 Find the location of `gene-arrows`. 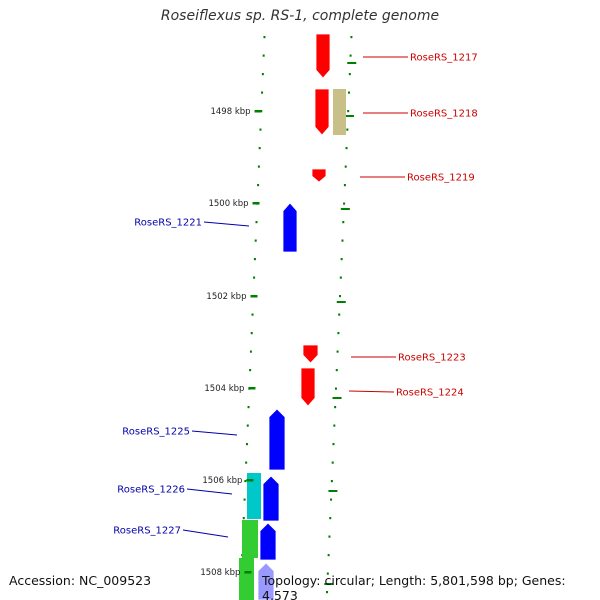

gene-arrows is located at coordinates (294, 316).